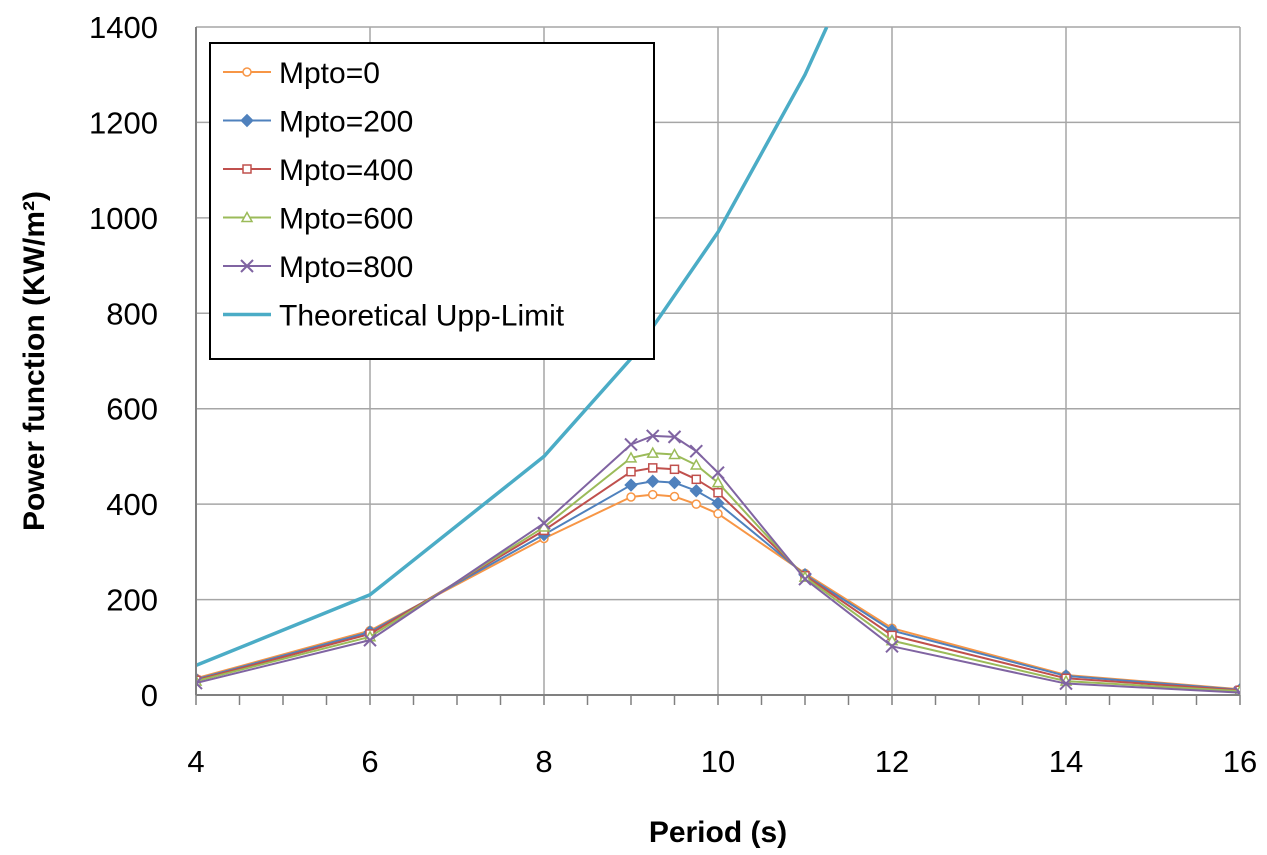 The width and height of the screenshot is (1267, 855). What do you see at coordinates (1240, 761) in the screenshot?
I see `x-tick-label: 16` at bounding box center [1240, 761].